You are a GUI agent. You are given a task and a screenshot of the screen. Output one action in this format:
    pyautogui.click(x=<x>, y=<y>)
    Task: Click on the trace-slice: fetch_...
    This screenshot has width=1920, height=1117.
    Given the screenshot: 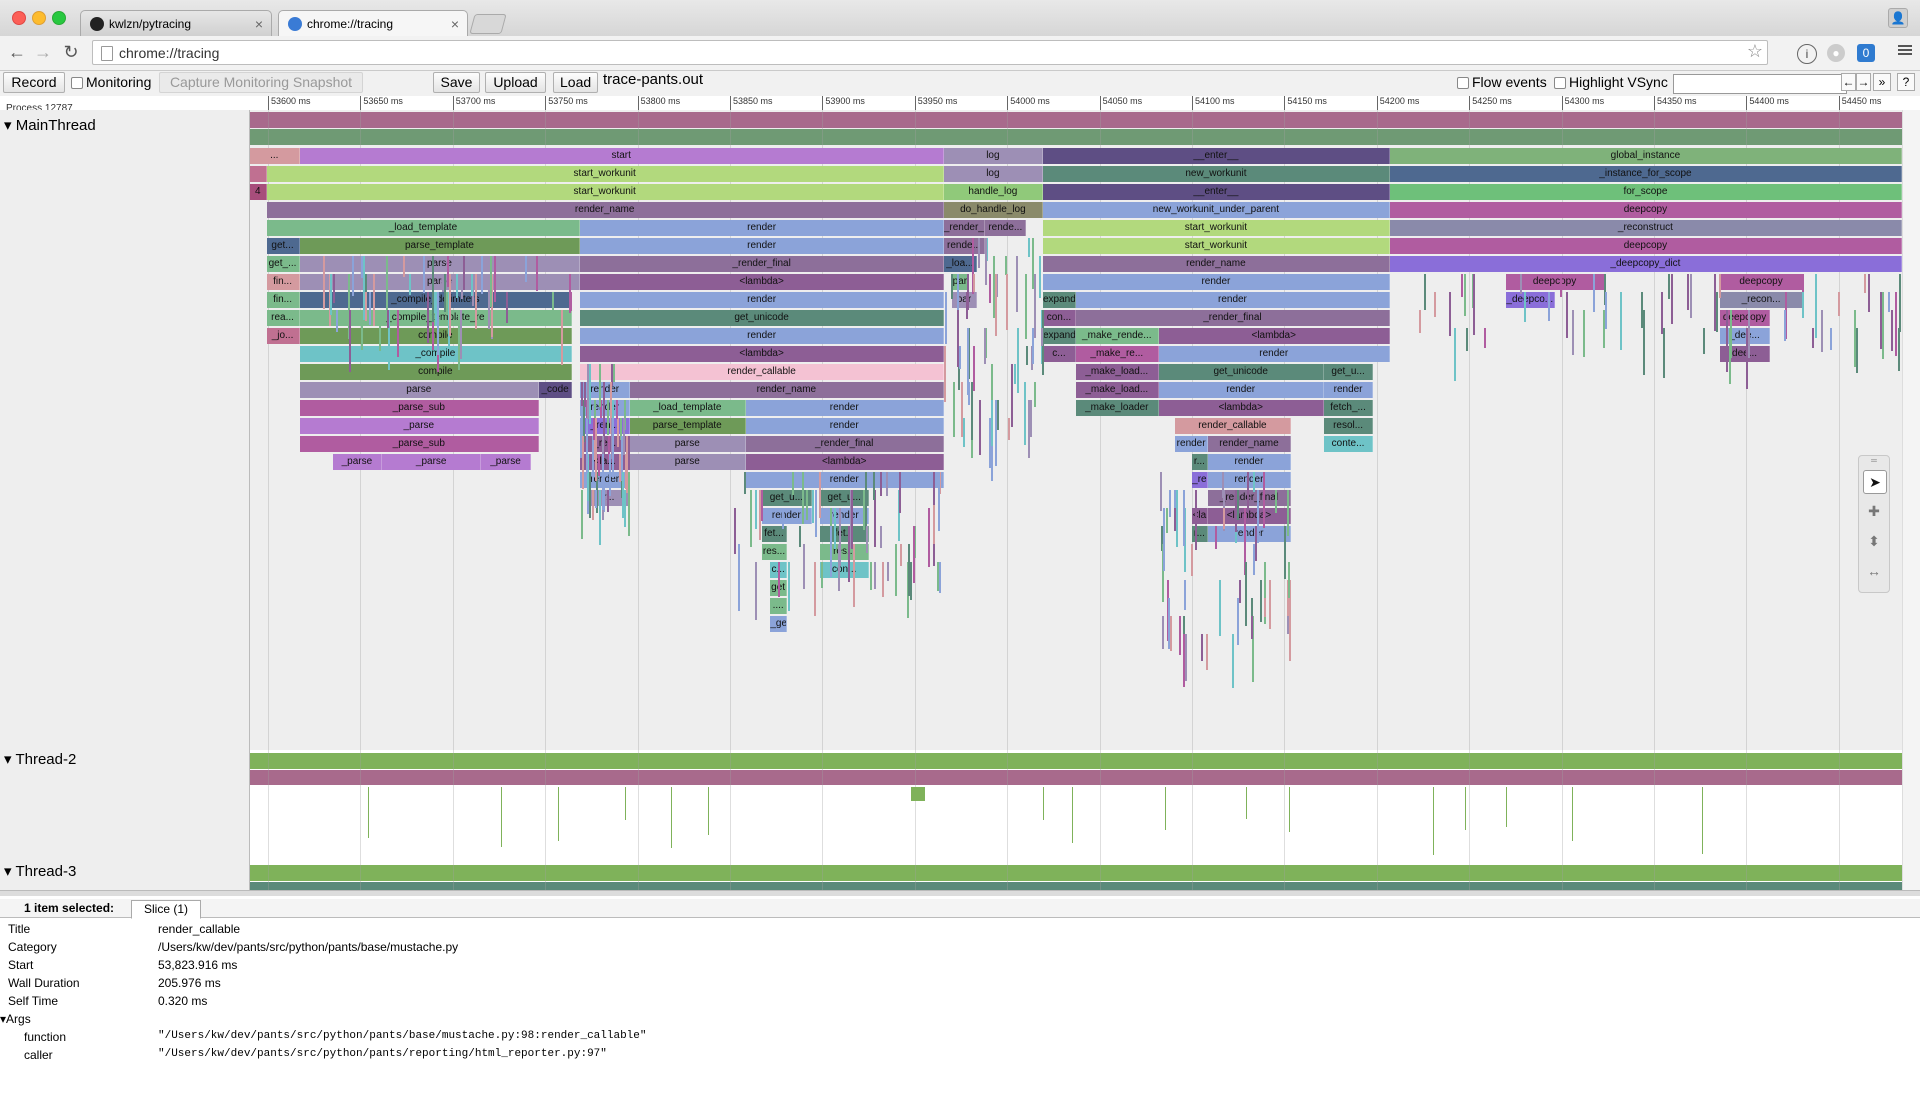 What is the action you would take?
    pyautogui.click(x=1348, y=408)
    